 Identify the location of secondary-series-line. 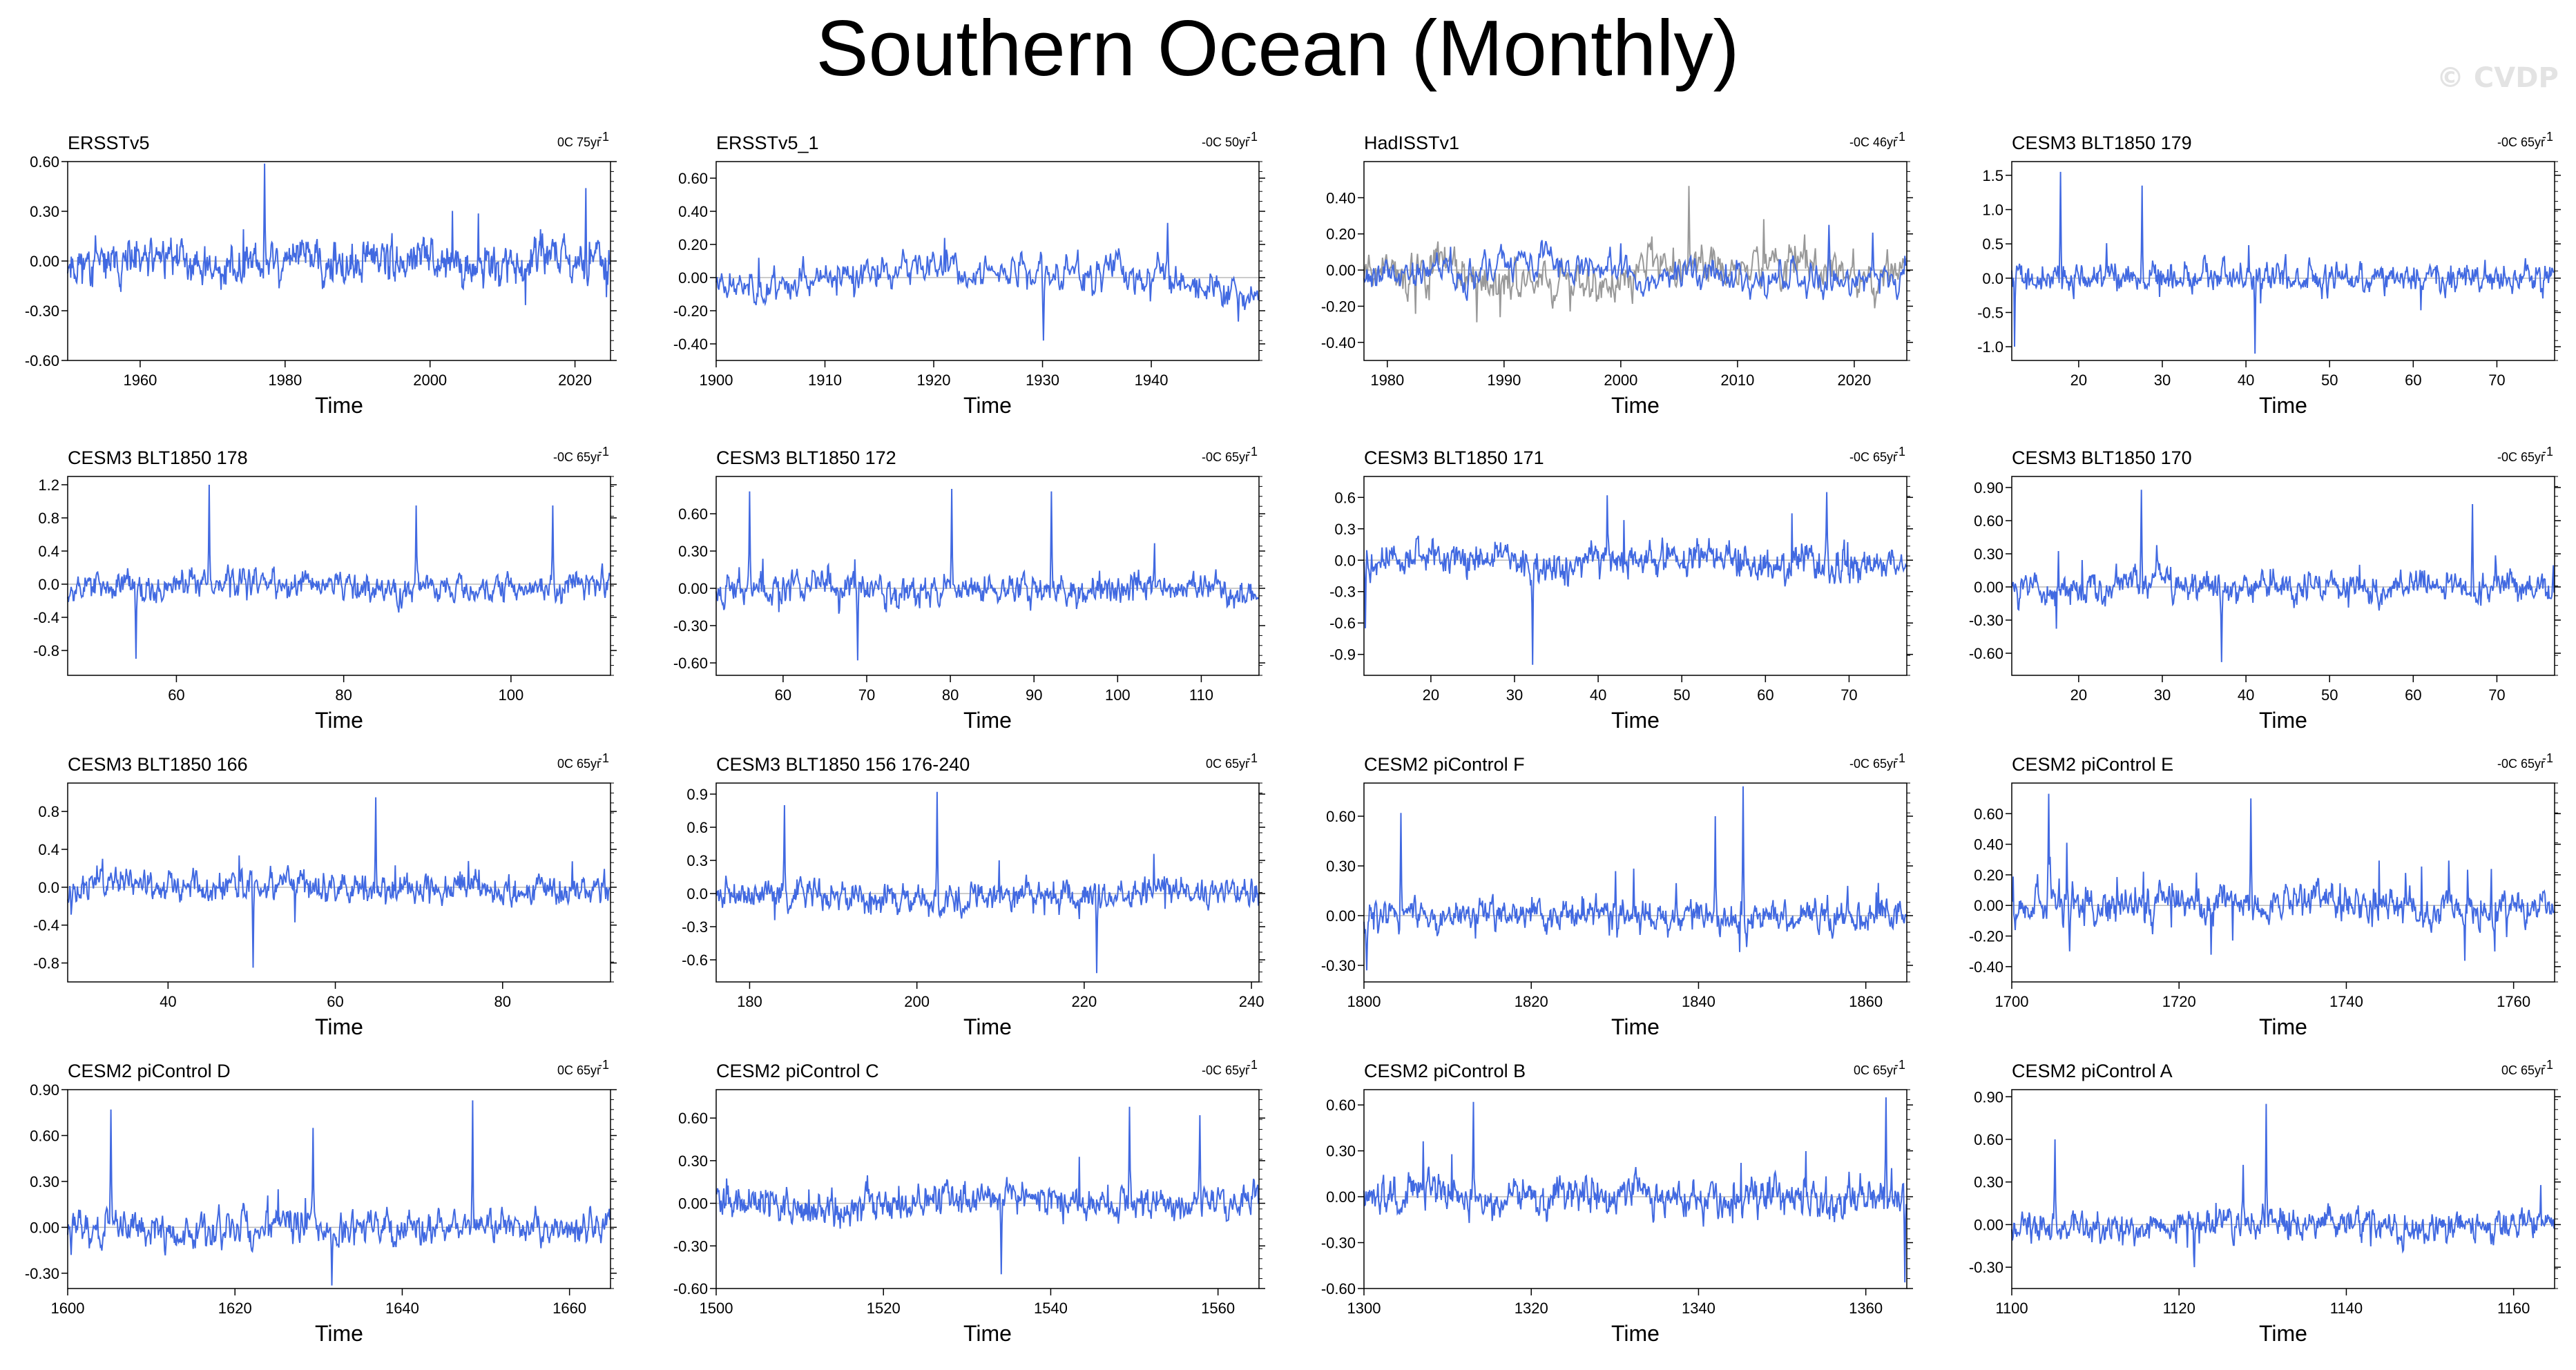
(1635, 254).